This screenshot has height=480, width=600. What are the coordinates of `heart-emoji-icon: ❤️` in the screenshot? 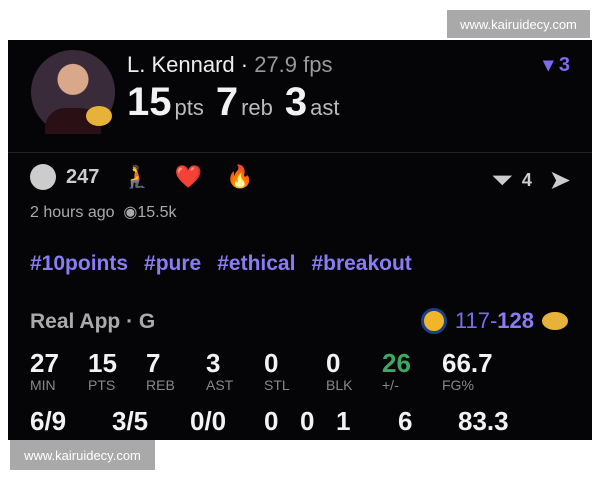 It's located at (188, 176).